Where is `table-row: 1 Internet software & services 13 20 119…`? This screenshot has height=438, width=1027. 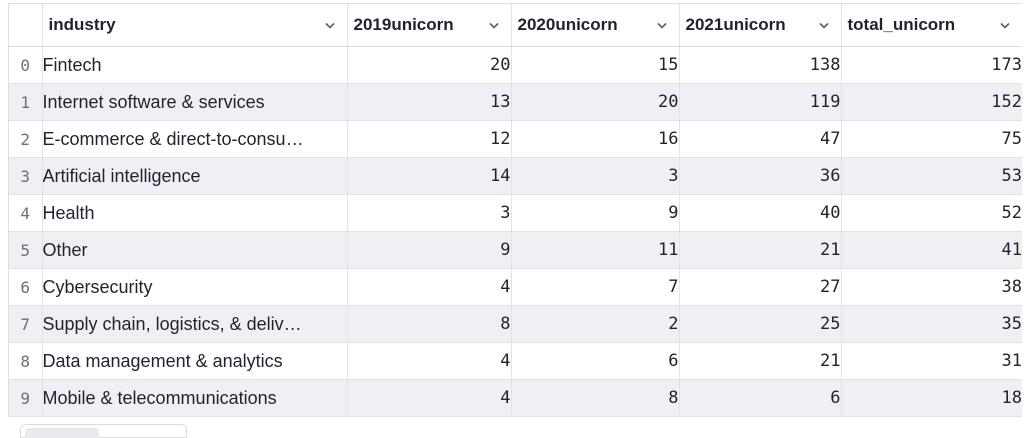 table-row: 1 Internet software & services 13 20 119… is located at coordinates (515, 102).